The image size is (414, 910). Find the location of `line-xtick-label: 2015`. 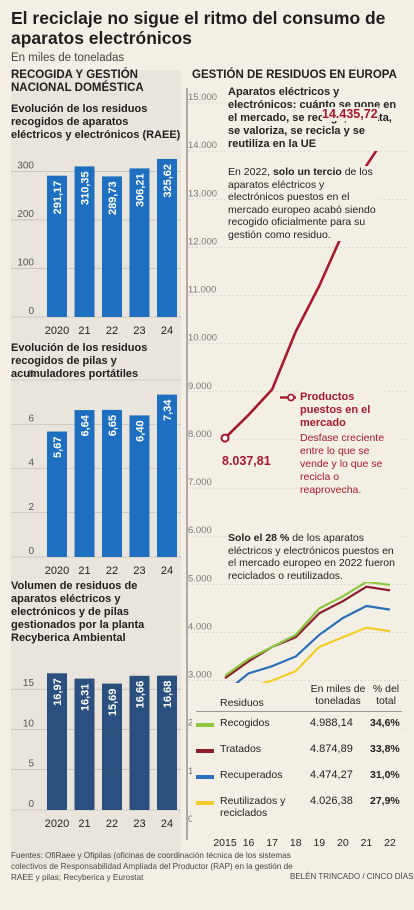

line-xtick-label: 2015 is located at coordinates (225, 843).